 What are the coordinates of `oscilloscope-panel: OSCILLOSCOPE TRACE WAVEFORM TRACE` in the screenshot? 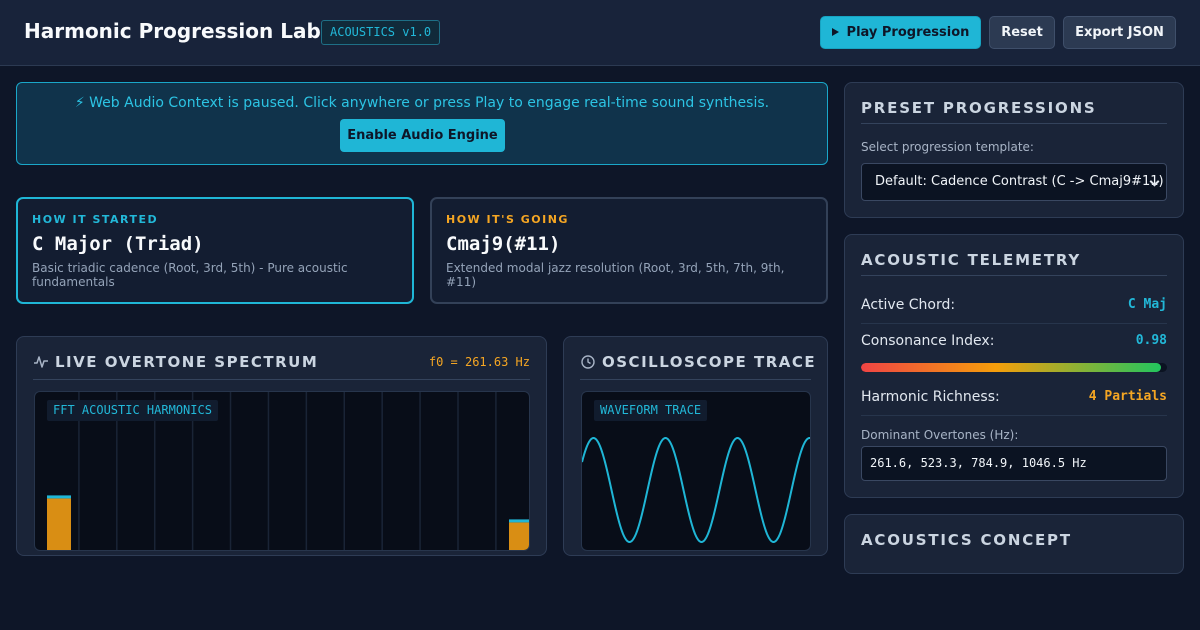 It's located at (695, 446).